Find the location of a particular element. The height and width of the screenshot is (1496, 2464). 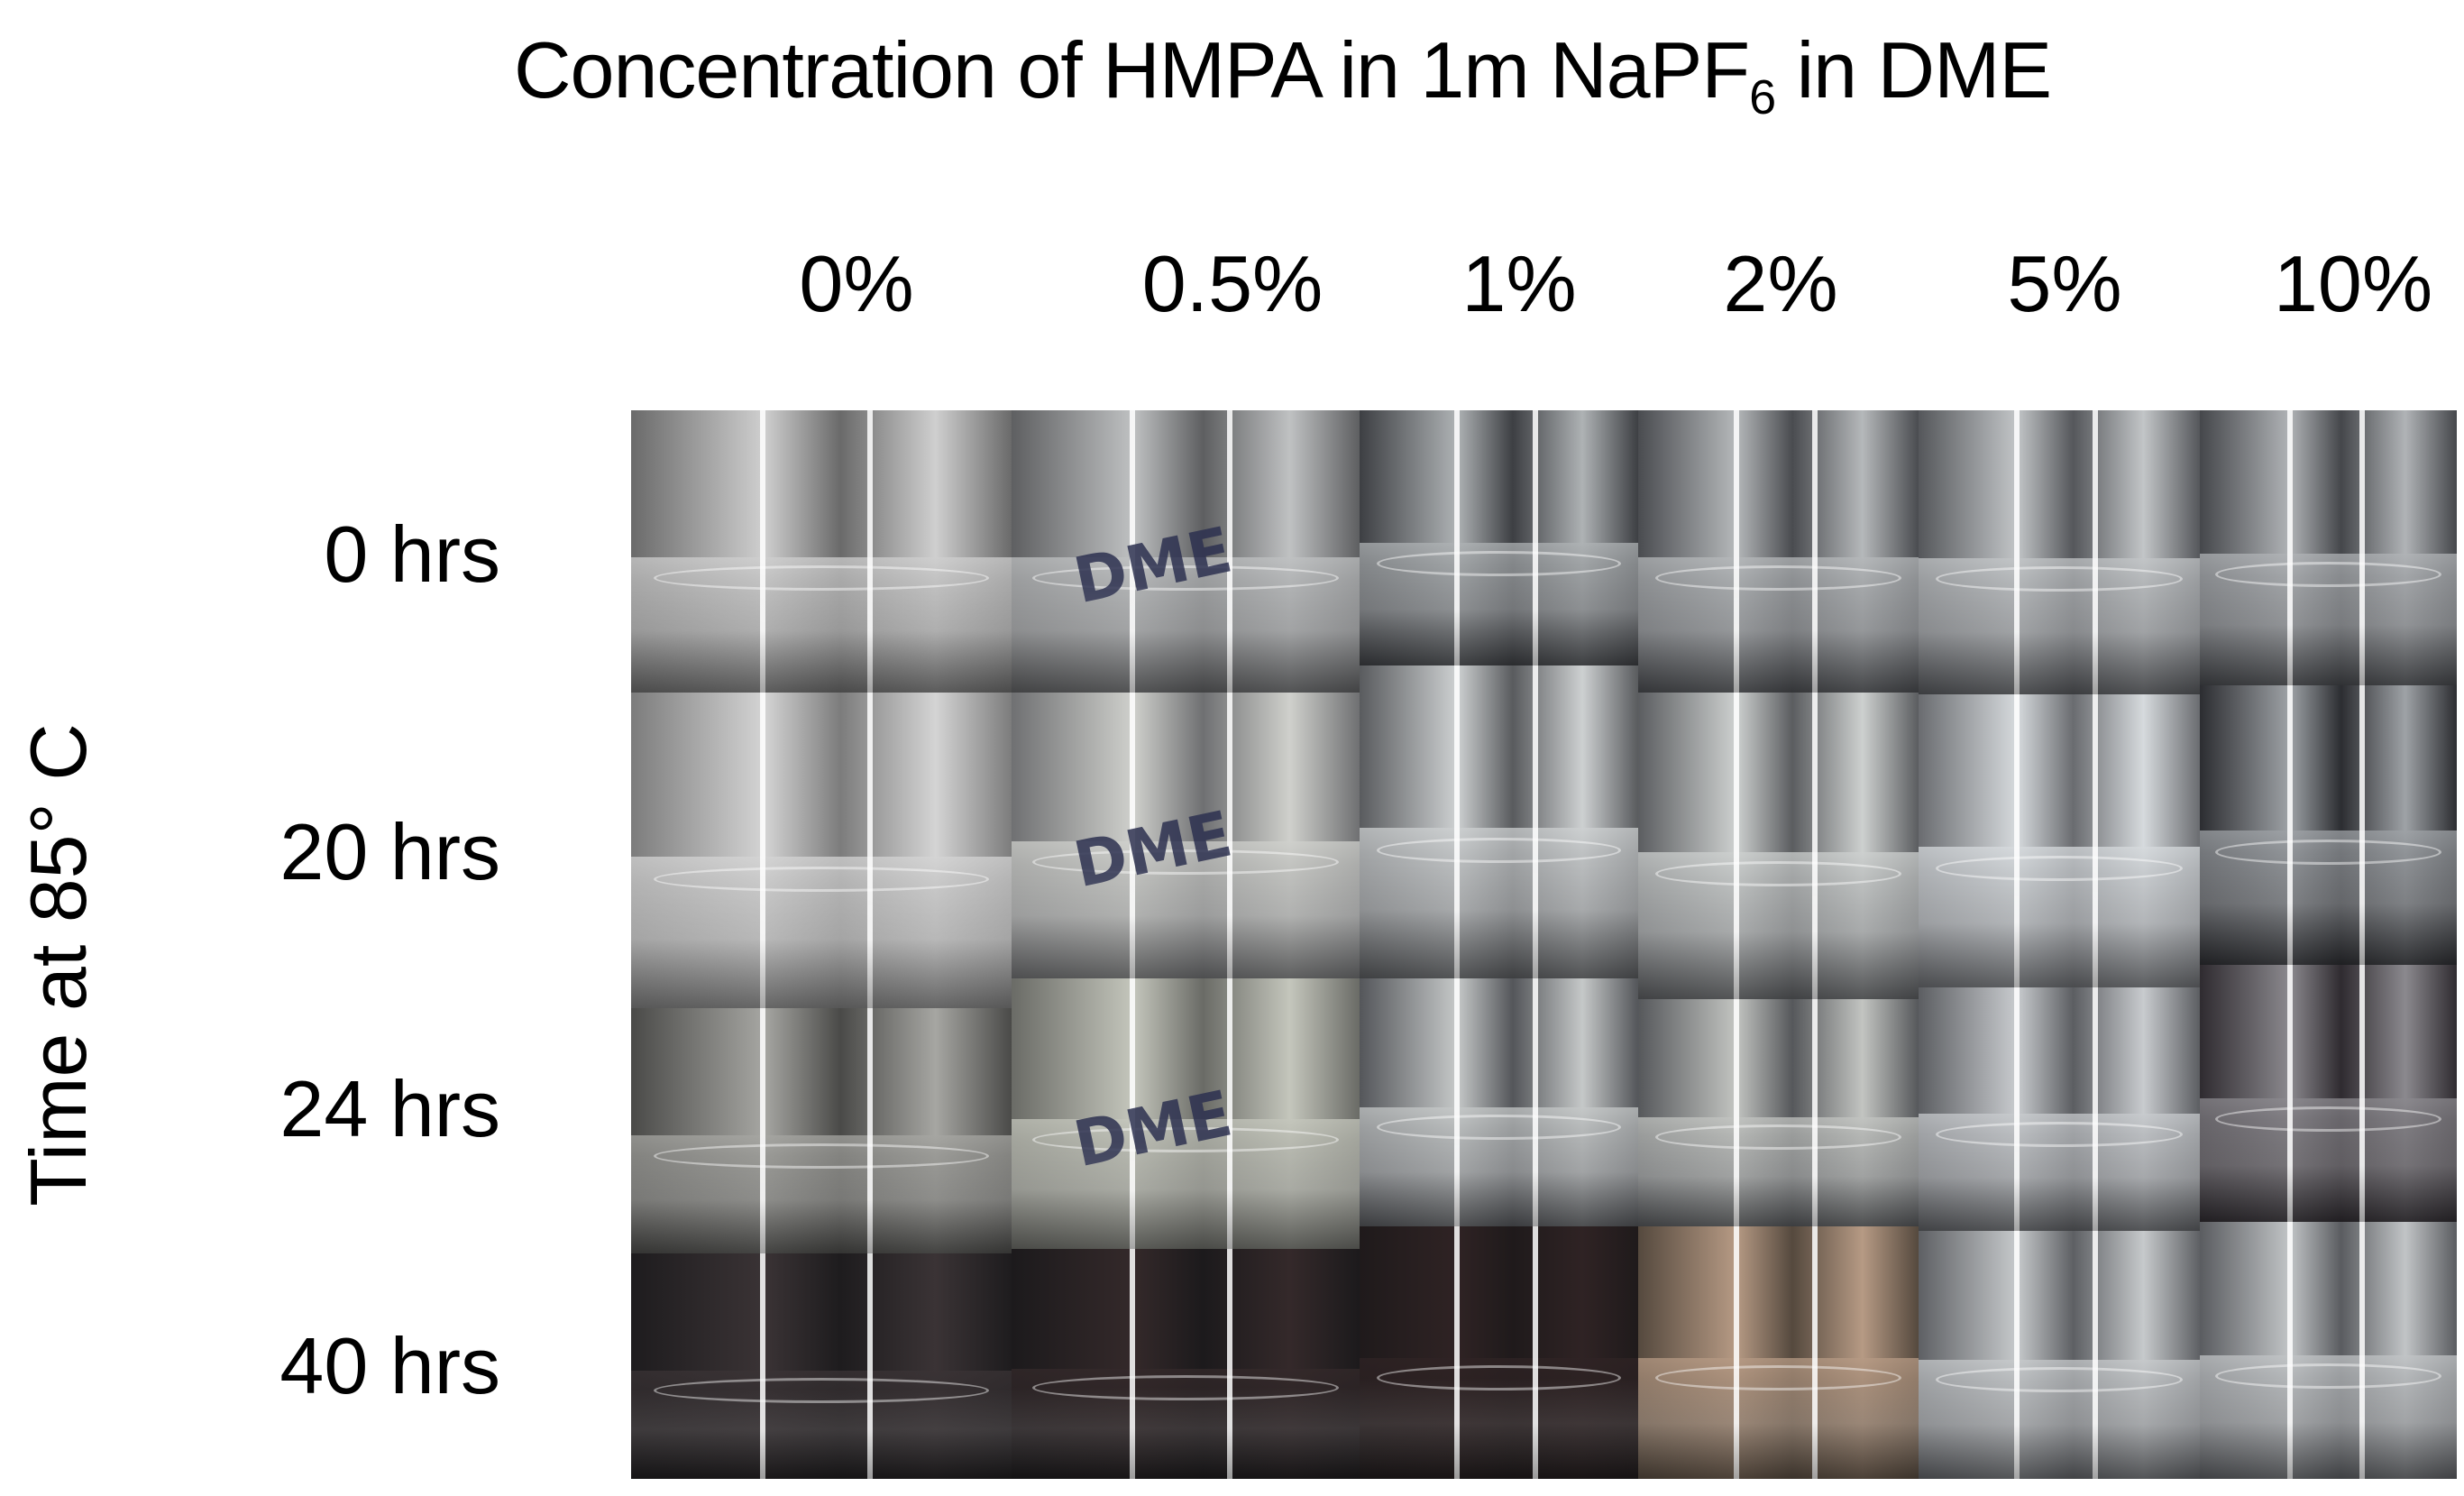

vial-photo-r3-c4 is located at coordinates (2059, 1355).